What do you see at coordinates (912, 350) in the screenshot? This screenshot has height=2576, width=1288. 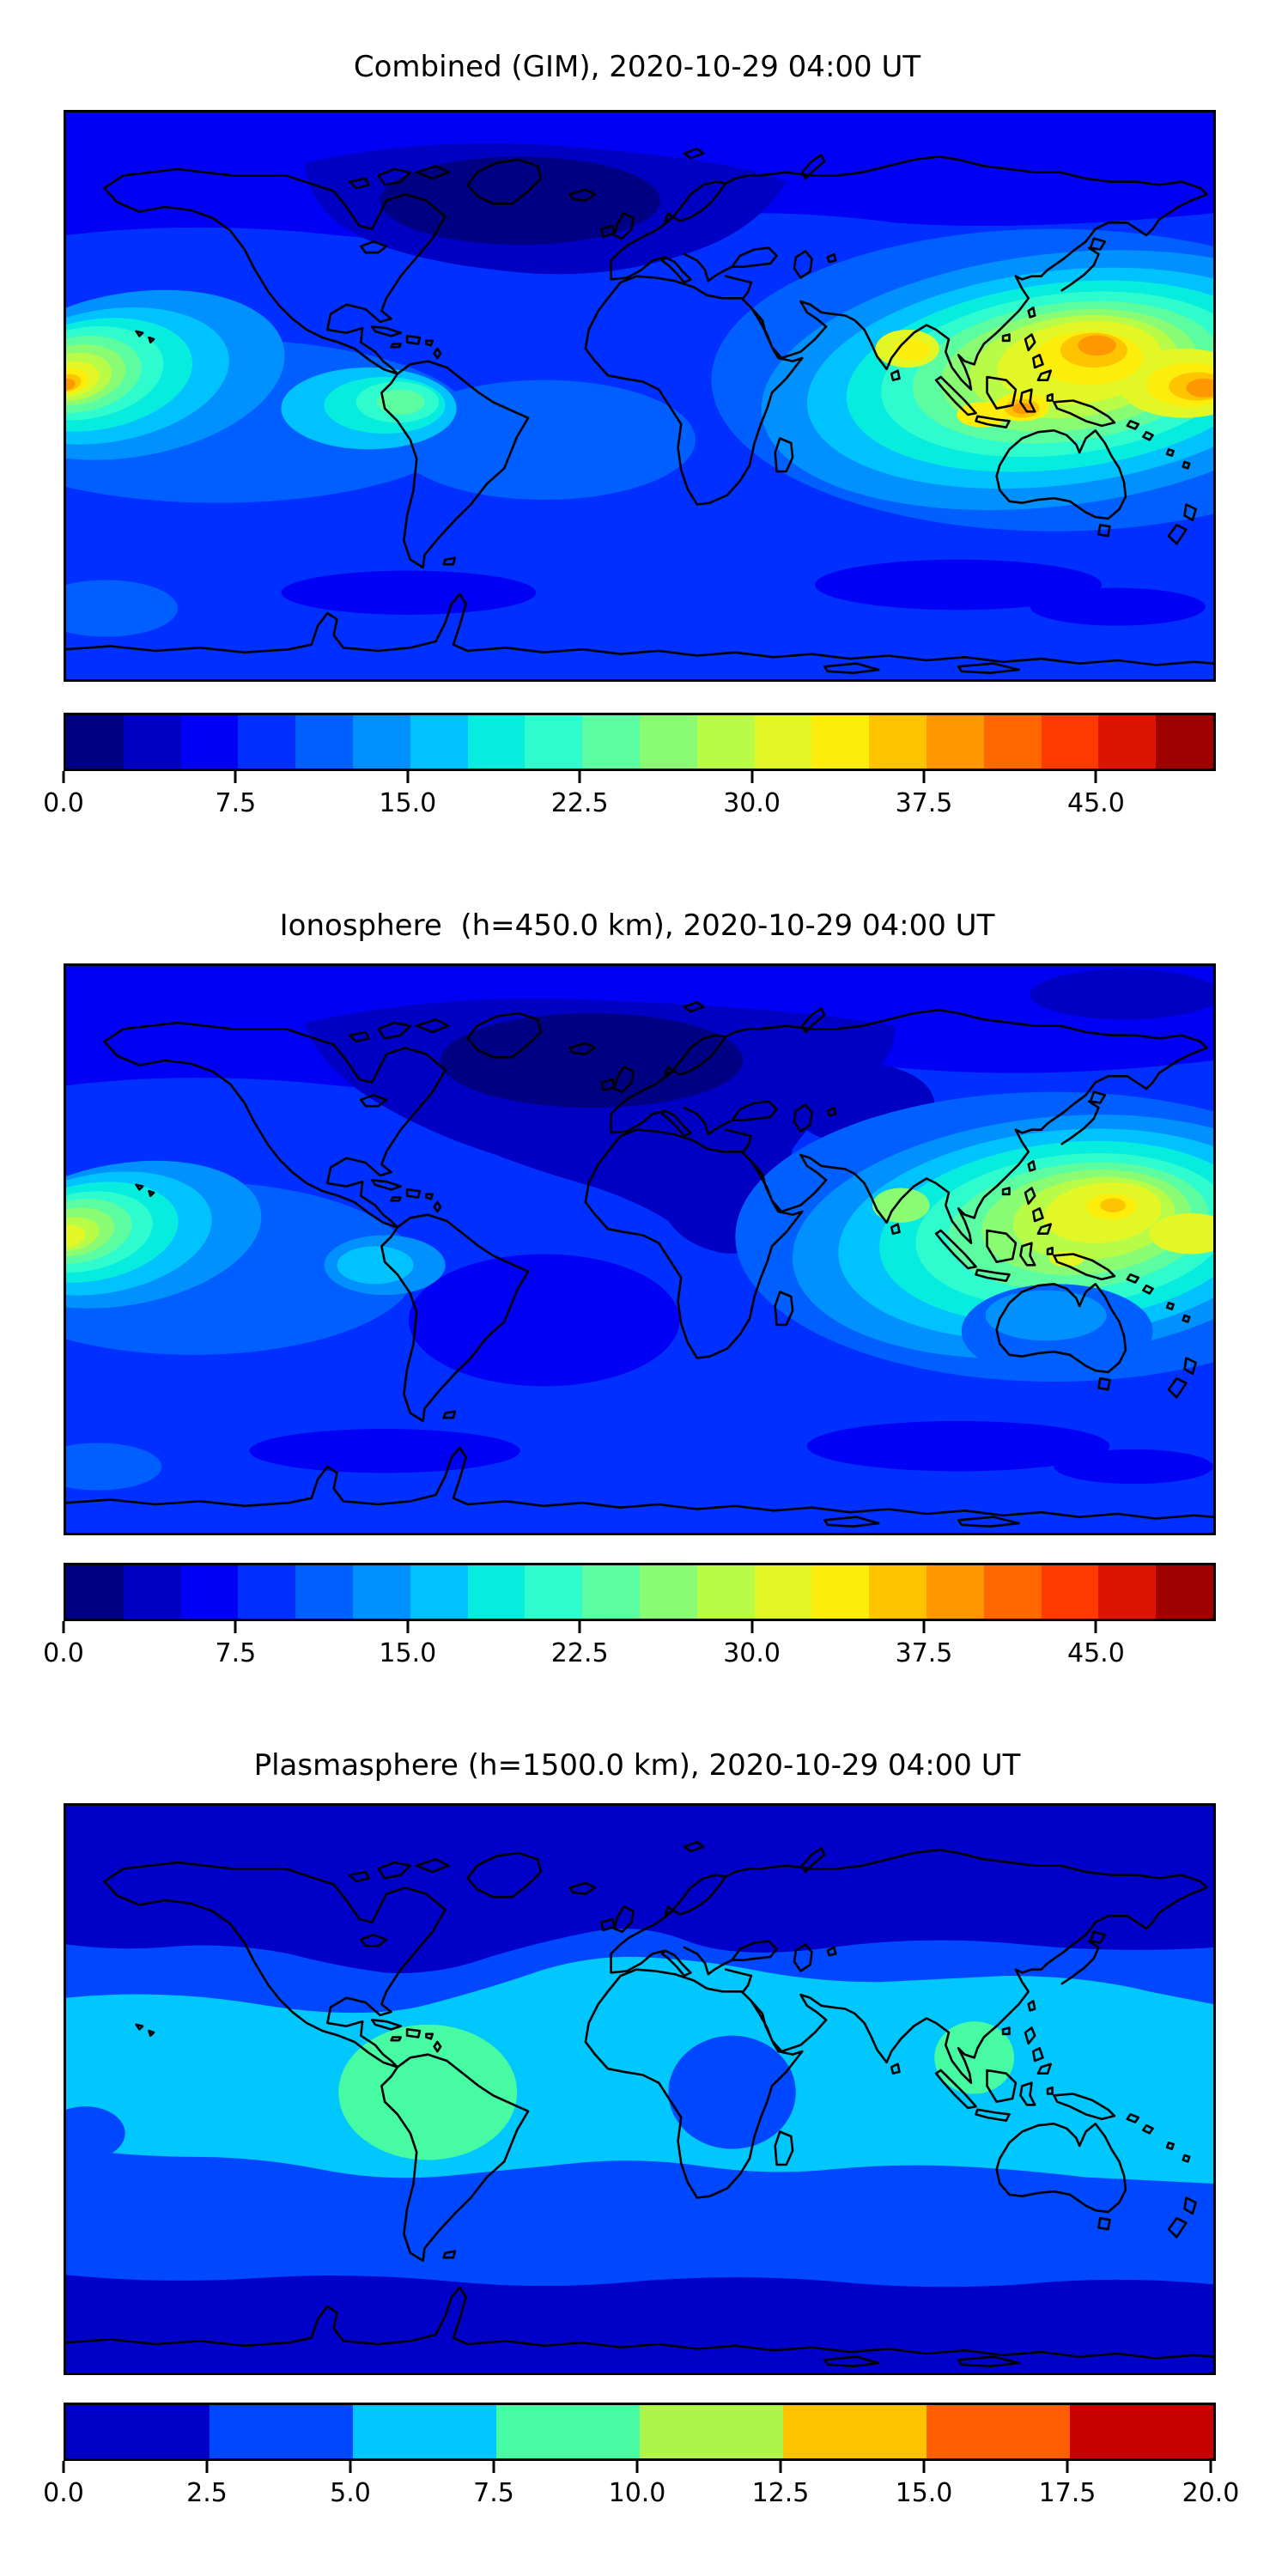 I see `anomaly-india-core` at bounding box center [912, 350].